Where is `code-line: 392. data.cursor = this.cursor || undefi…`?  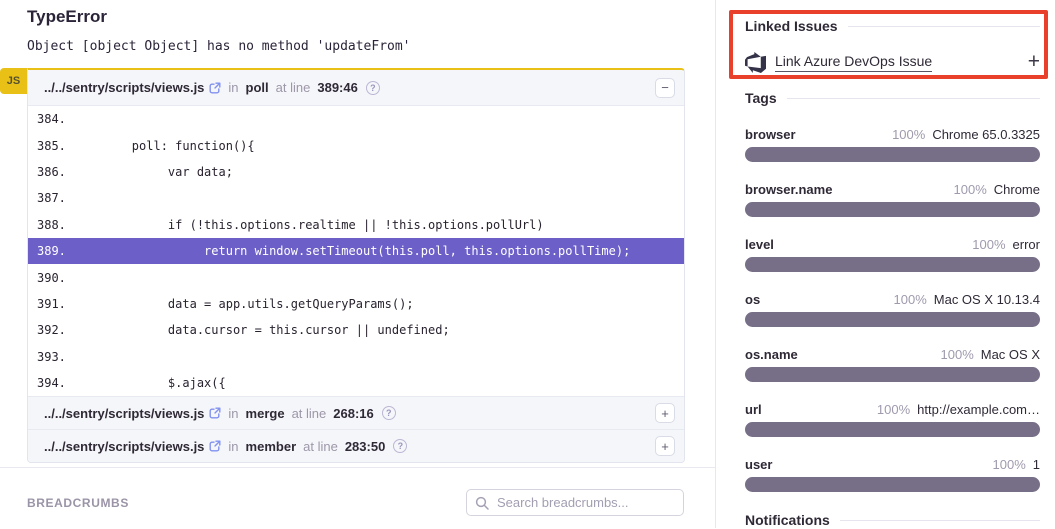 code-line: 392. data.cursor = this.cursor || undefi… is located at coordinates (356, 330).